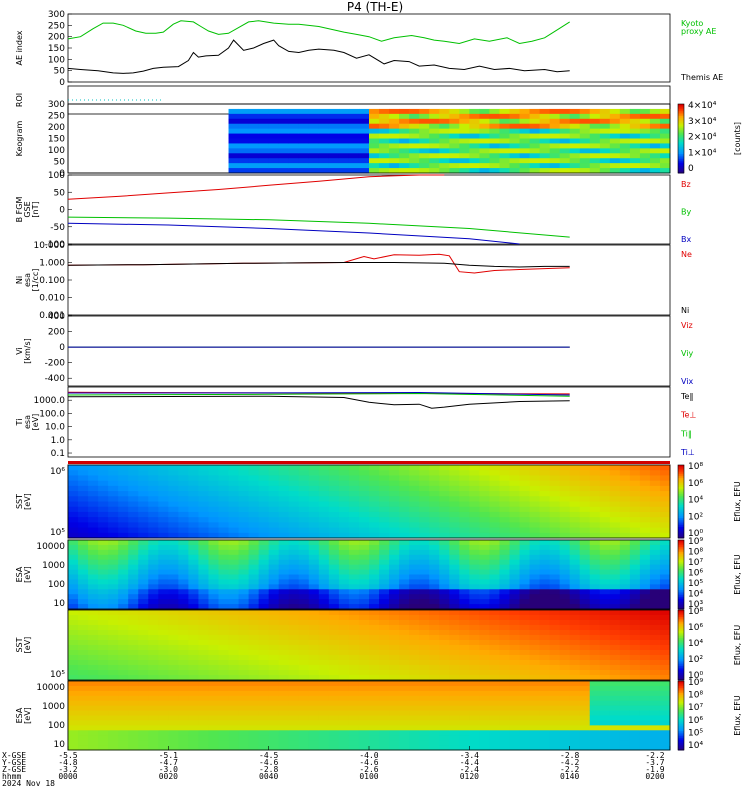  Describe the element at coordinates (27, 501) in the screenshot. I see `y-axis-label: [eV]` at that location.